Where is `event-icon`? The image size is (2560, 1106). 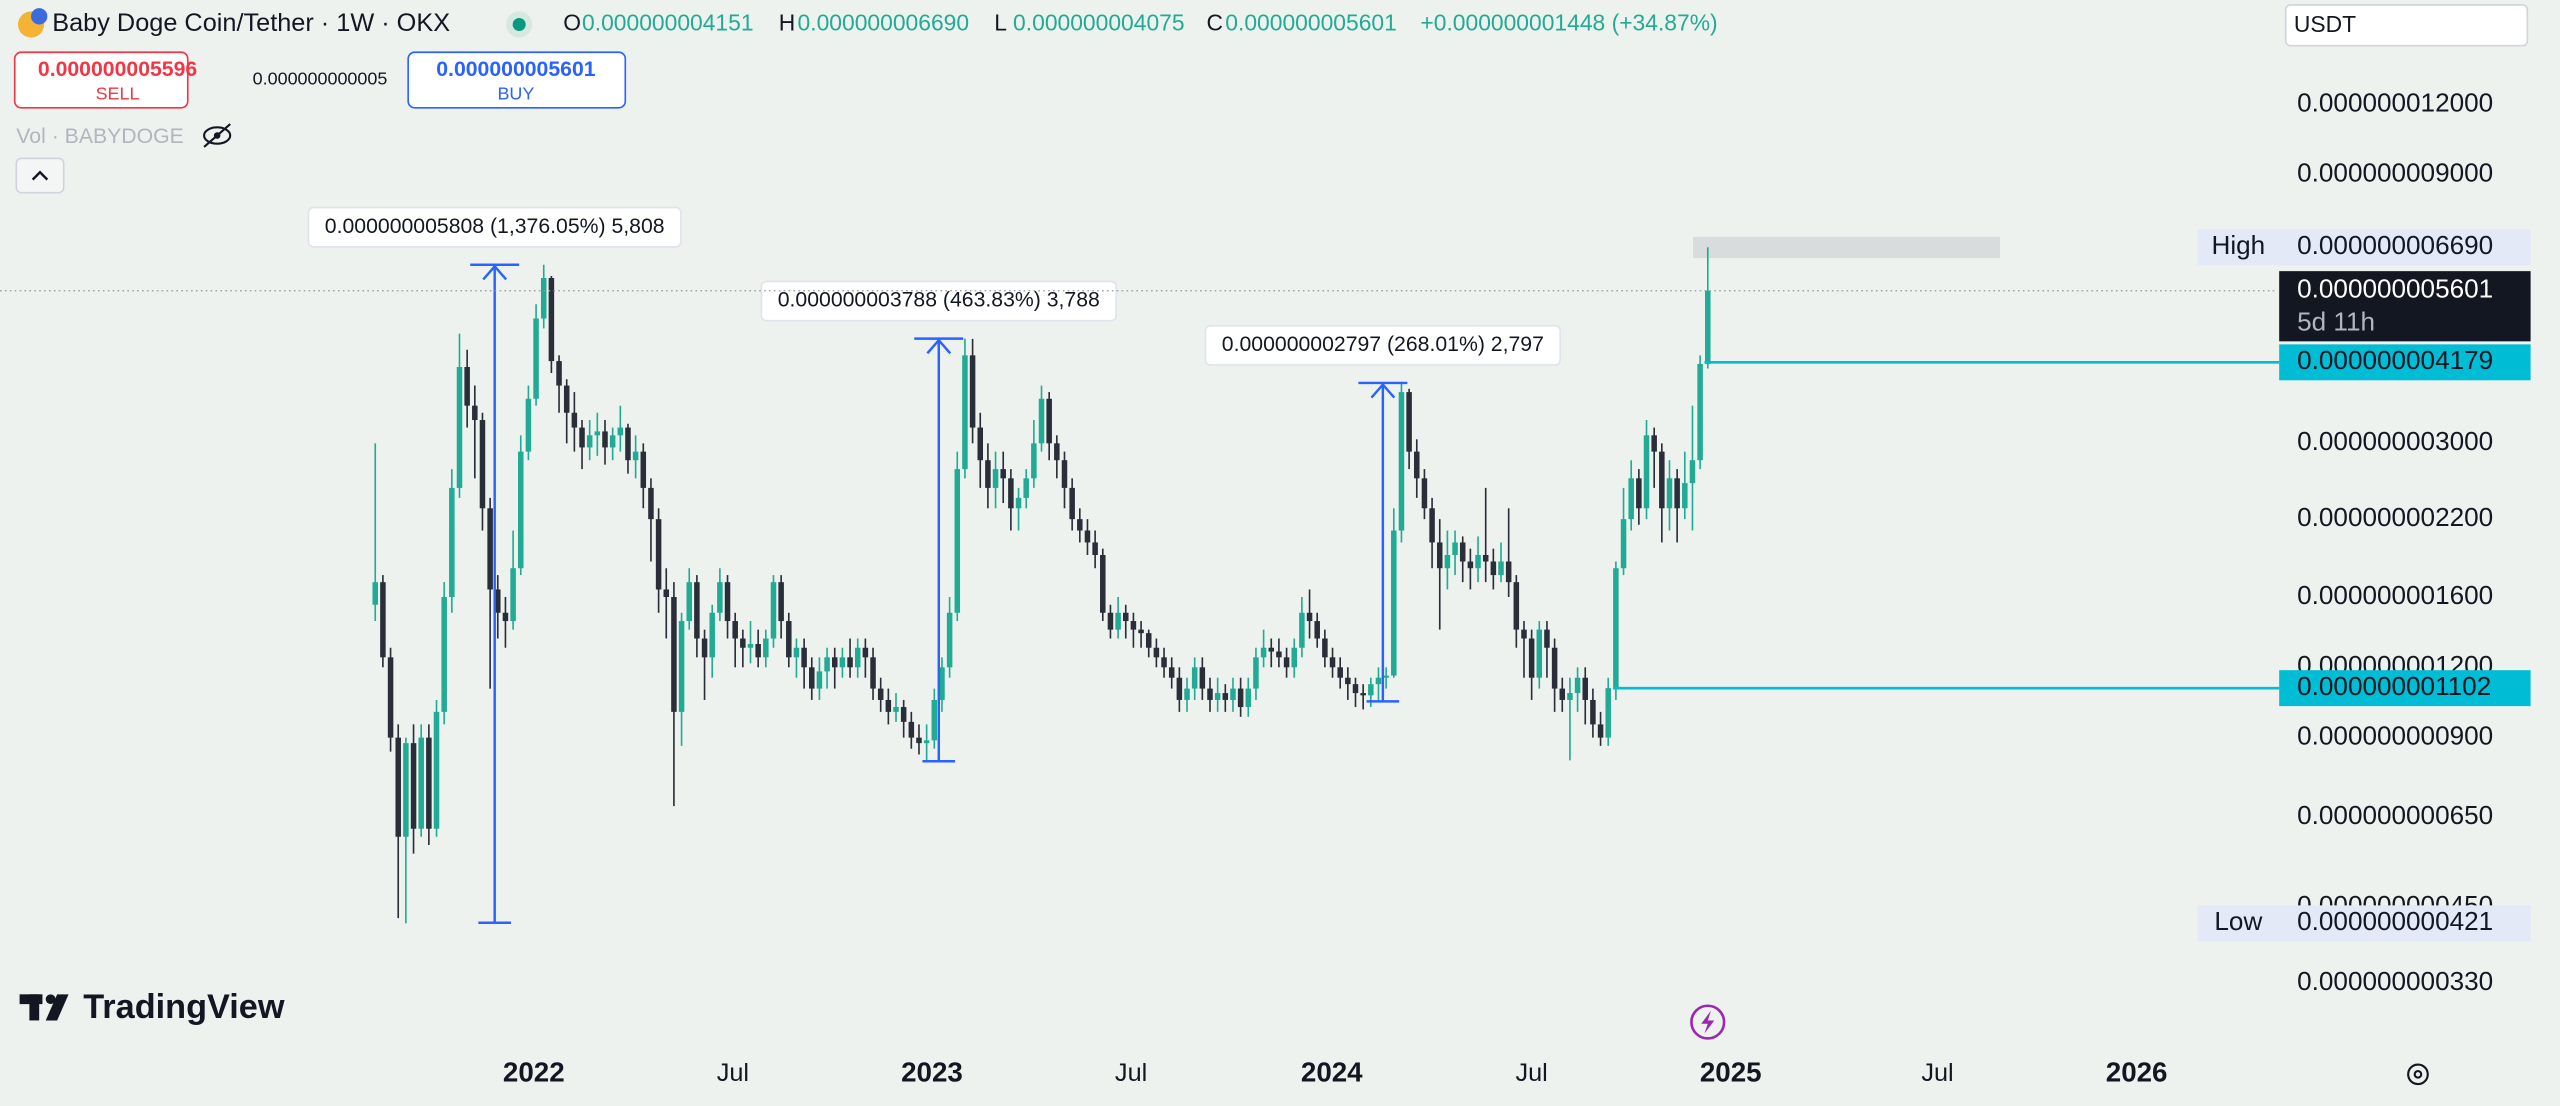 event-icon is located at coordinates (1708, 1022).